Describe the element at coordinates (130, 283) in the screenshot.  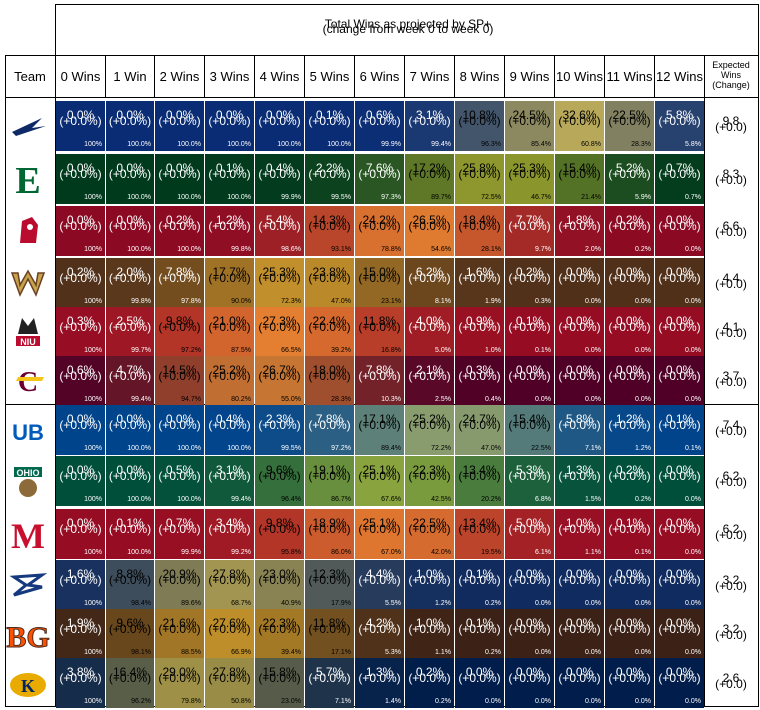
I see `win-probability-cell: 2.0% (+0.0%) 99.8%` at that location.